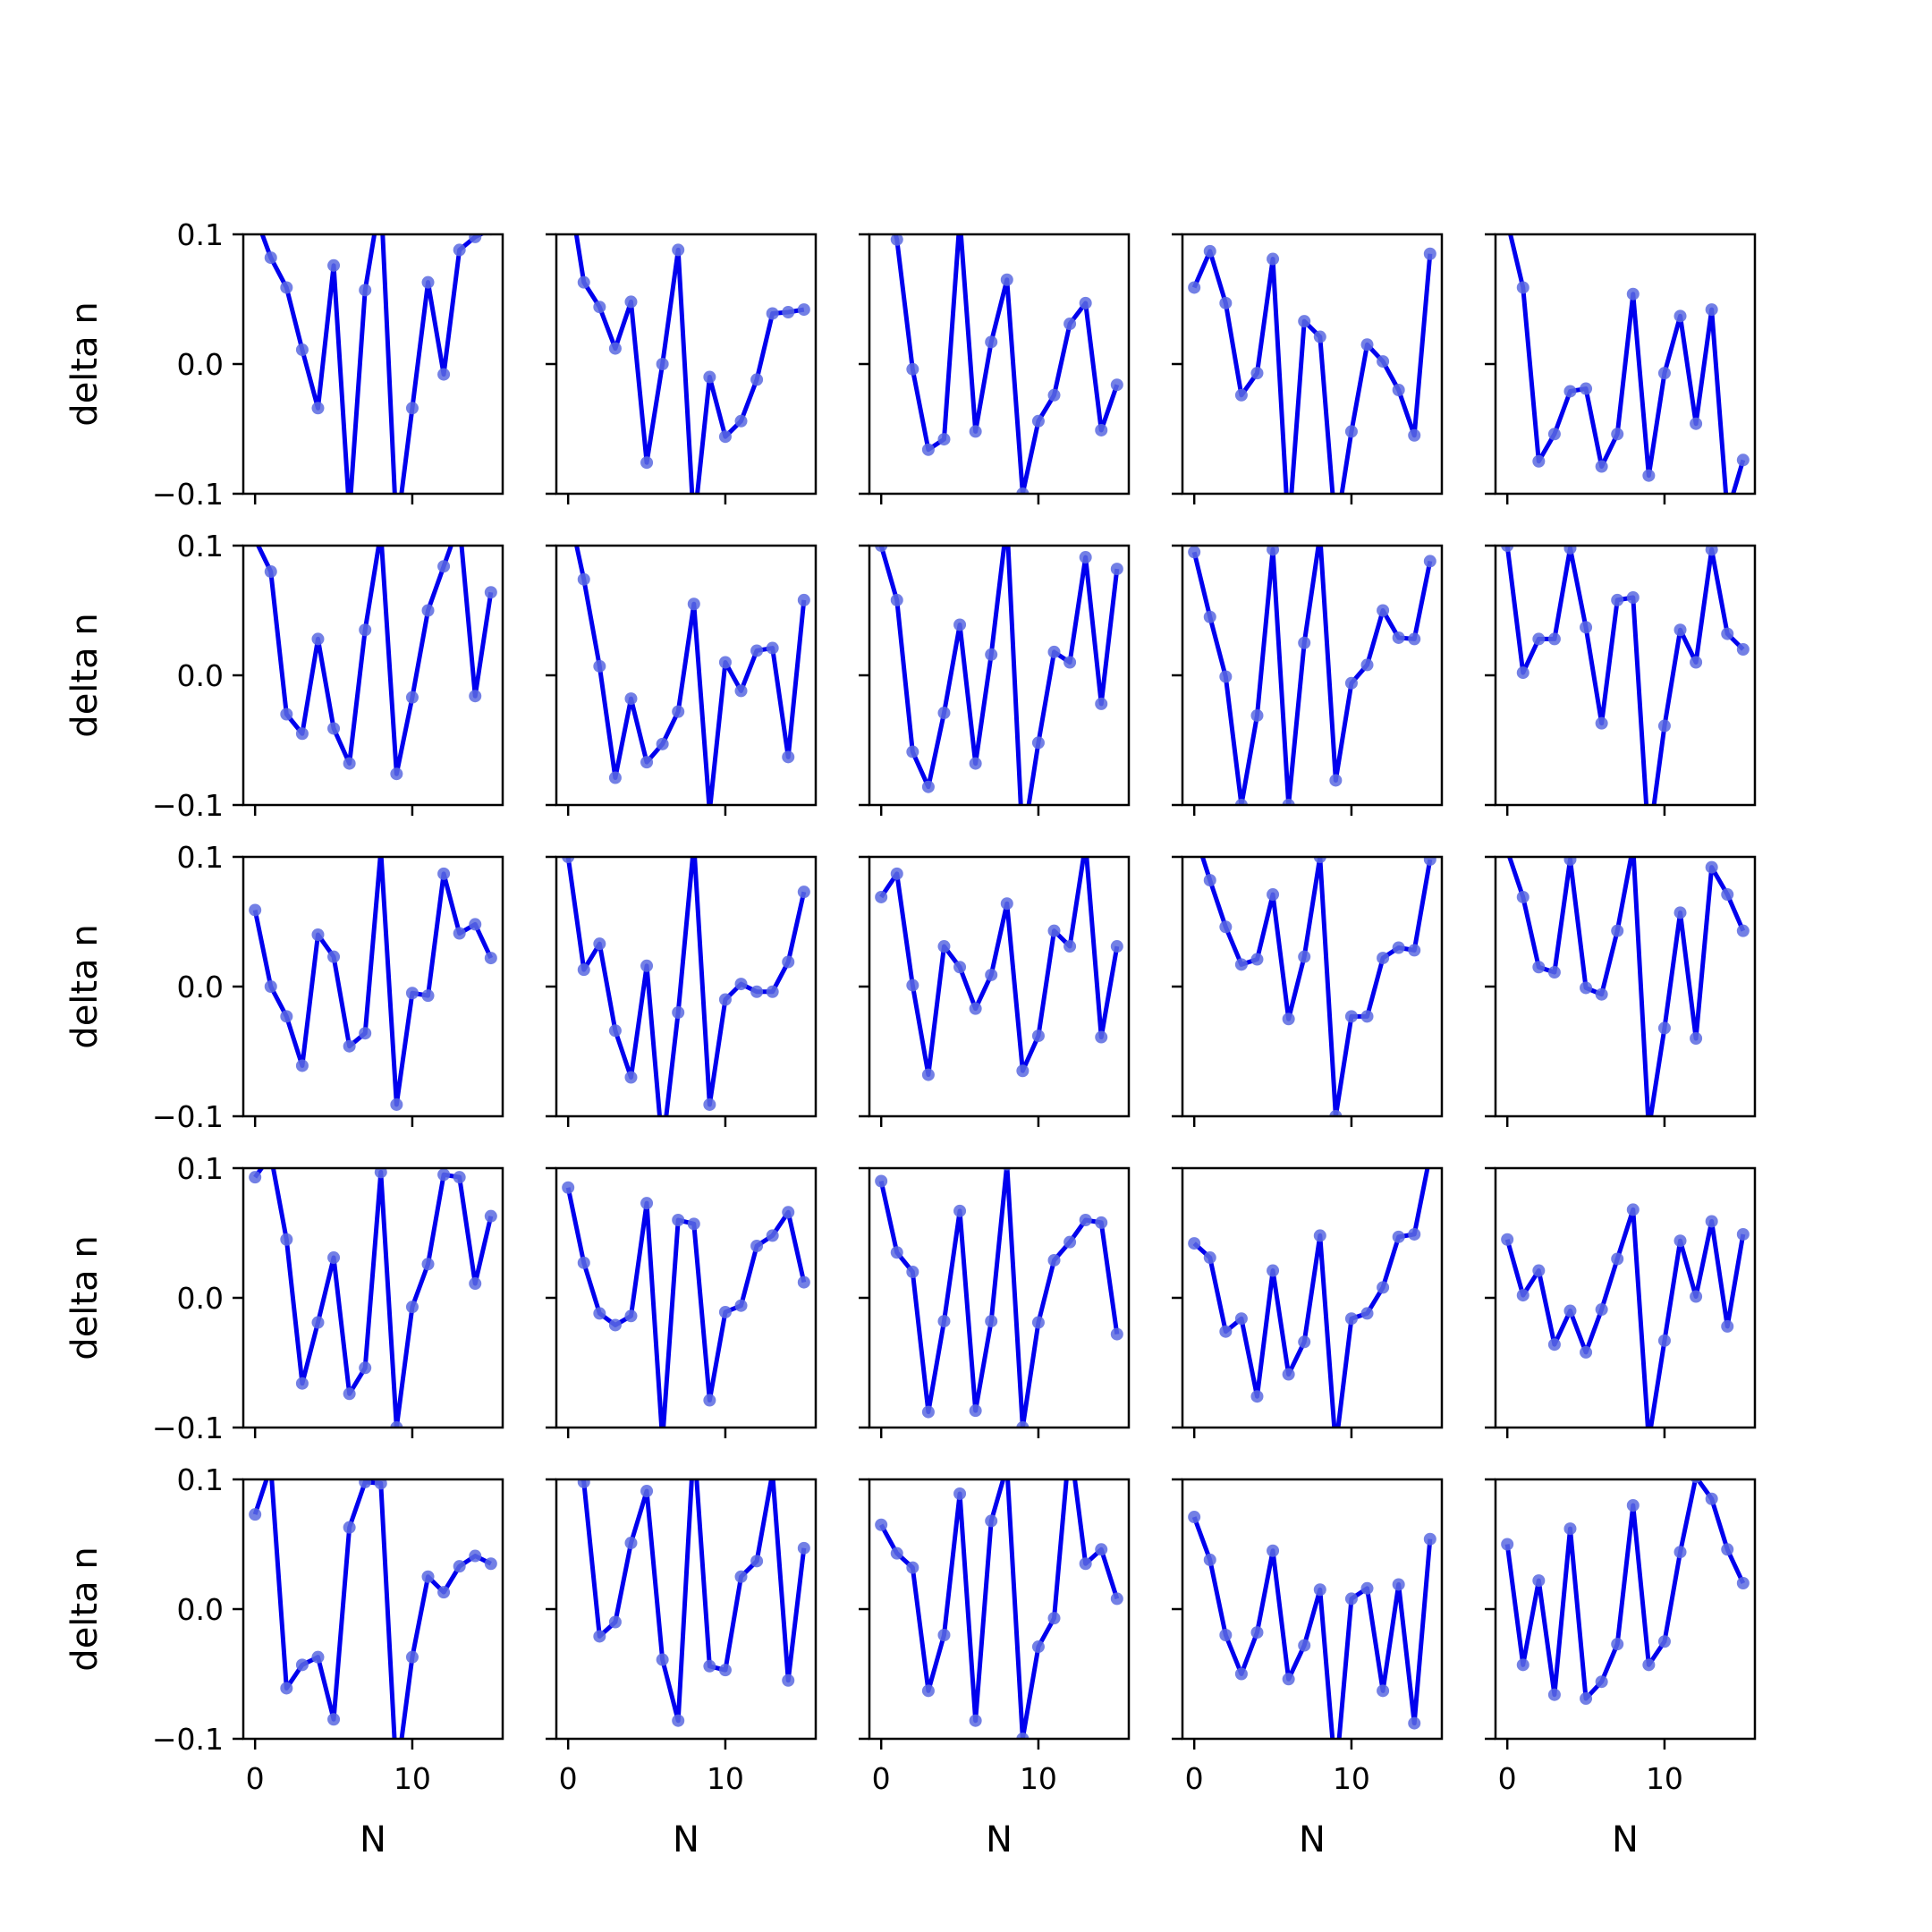  Describe the element at coordinates (1621, 991) in the screenshot. I see `subplot-r2-c4` at that location.